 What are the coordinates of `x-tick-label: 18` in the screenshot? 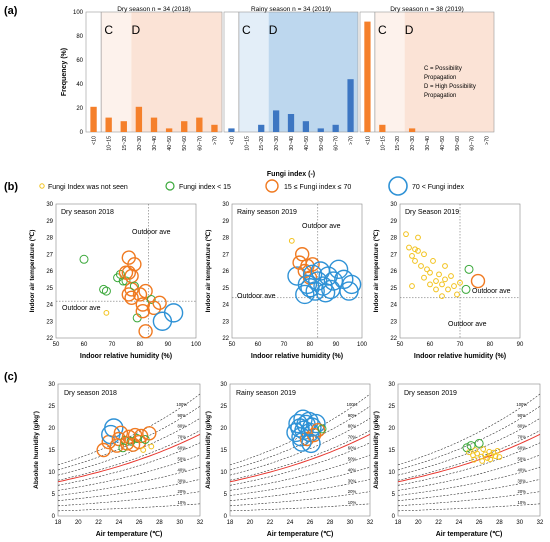 It's located at (230, 523).